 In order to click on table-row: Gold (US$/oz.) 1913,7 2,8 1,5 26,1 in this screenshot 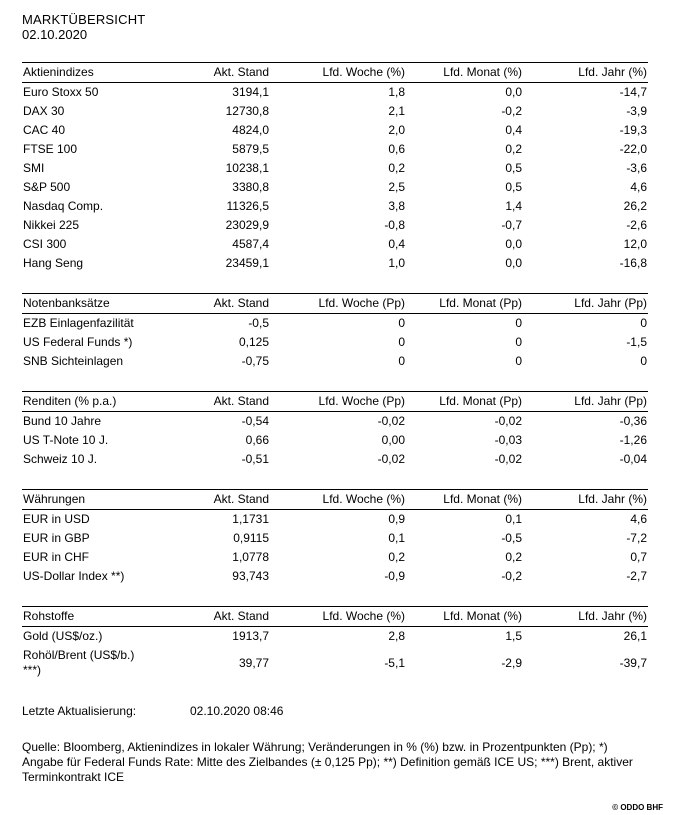, I will do `click(335, 637)`.